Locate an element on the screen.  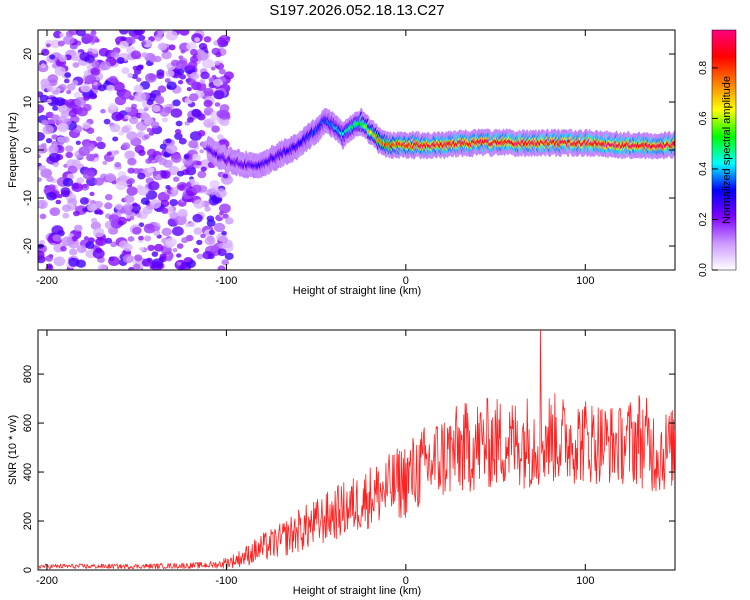
x-tick-label: -200 is located at coordinates (47, 581).